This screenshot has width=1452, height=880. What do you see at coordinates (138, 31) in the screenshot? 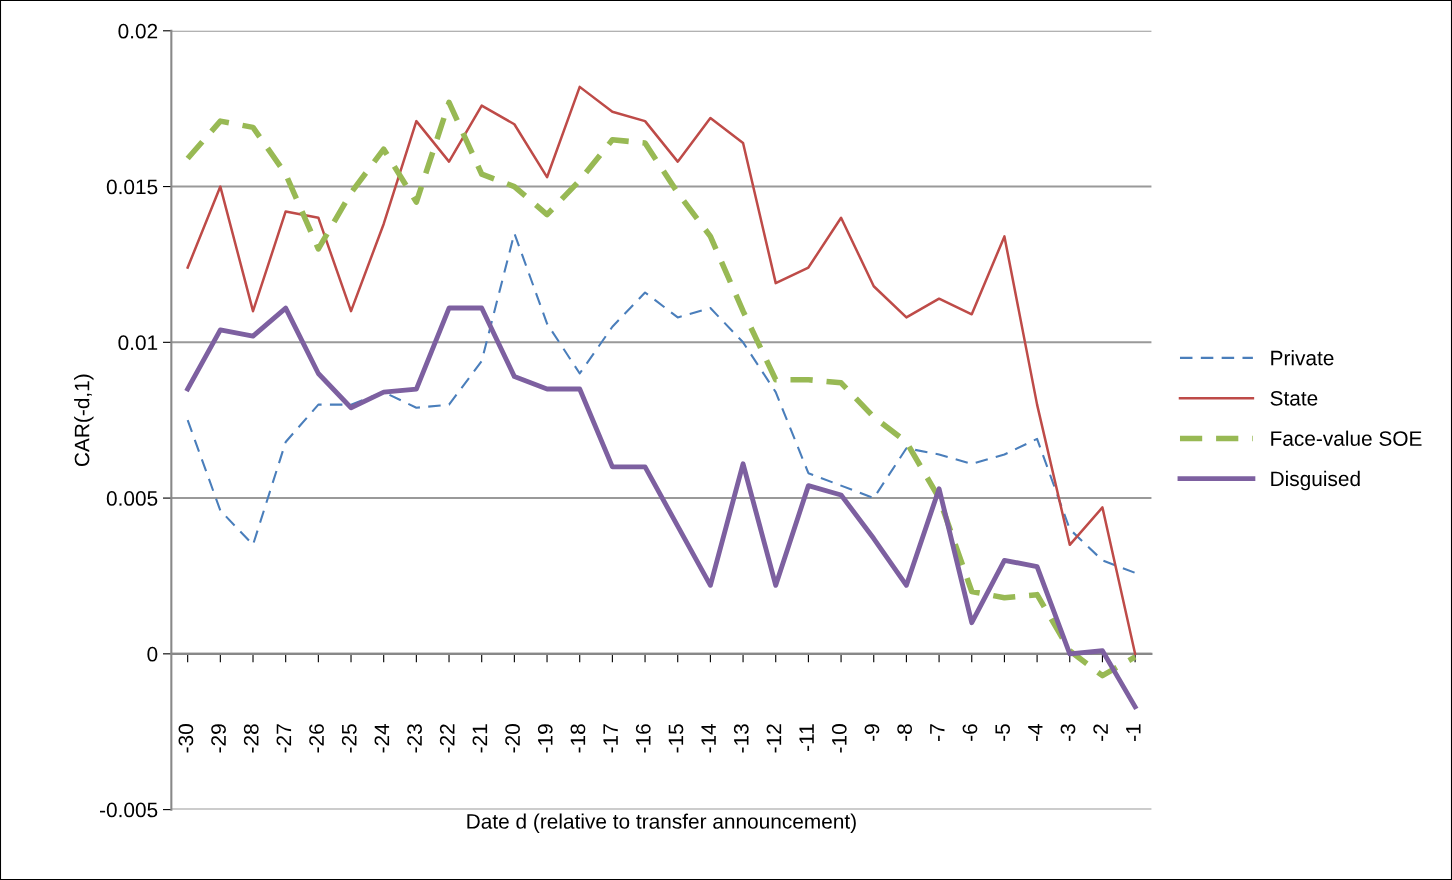
I see `y-tick-label: 0.02` at bounding box center [138, 31].